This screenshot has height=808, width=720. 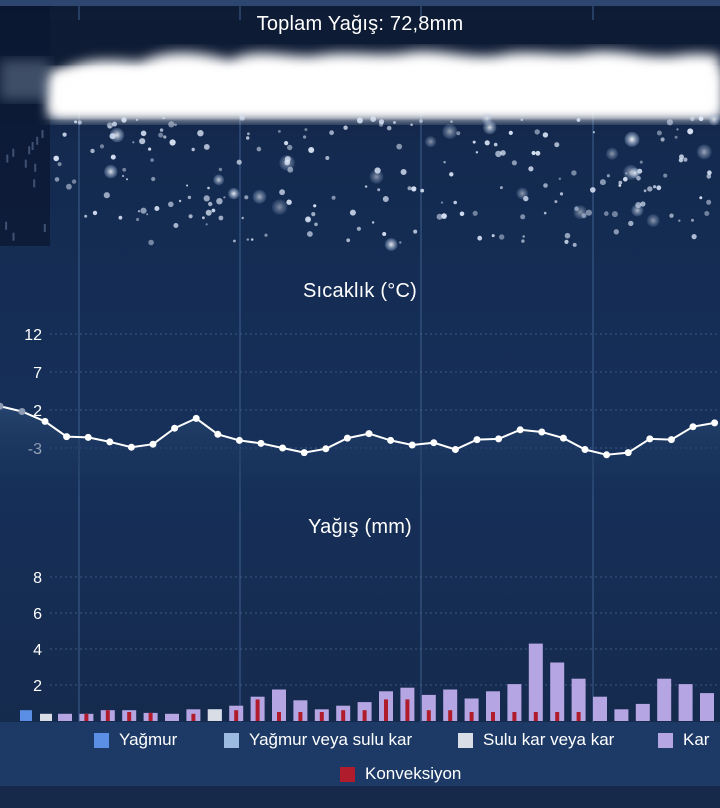 I want to click on legend-item-rain-or-sleet: Yağmur veya sulu kar, so click(x=318, y=740).